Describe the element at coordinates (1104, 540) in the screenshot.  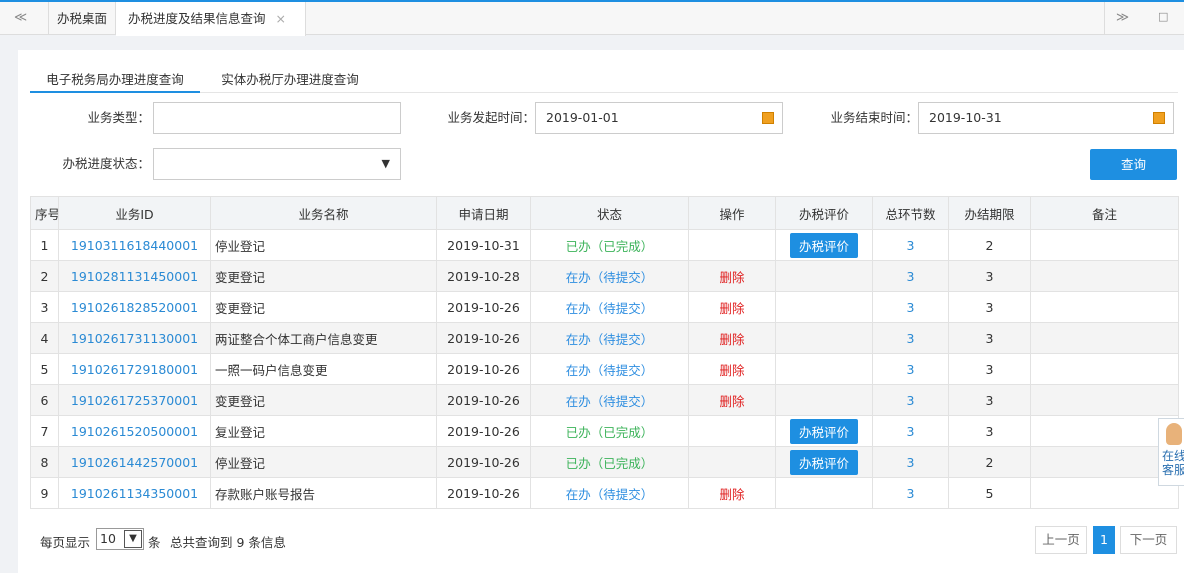
I see `current-page: 1` at that location.